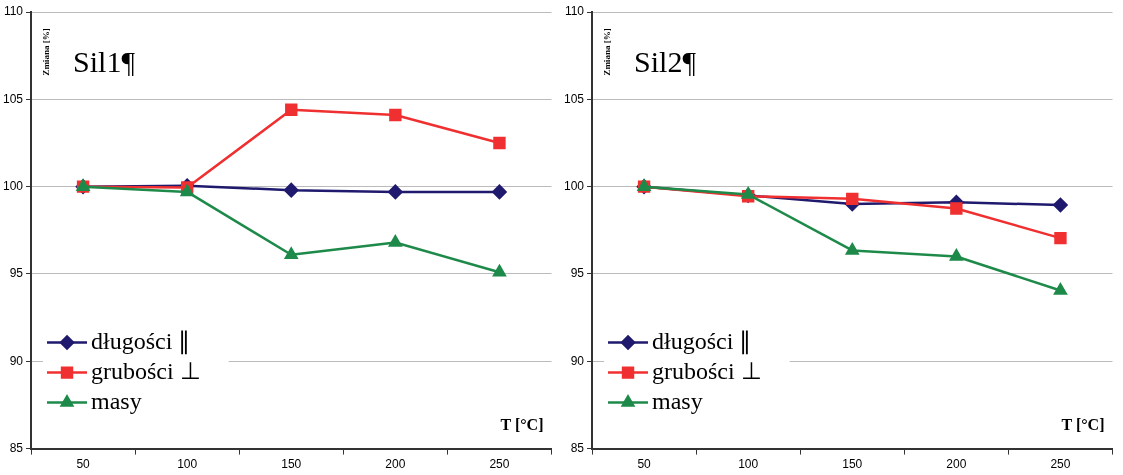  I want to click on text: Sil1¶, so click(104, 61).